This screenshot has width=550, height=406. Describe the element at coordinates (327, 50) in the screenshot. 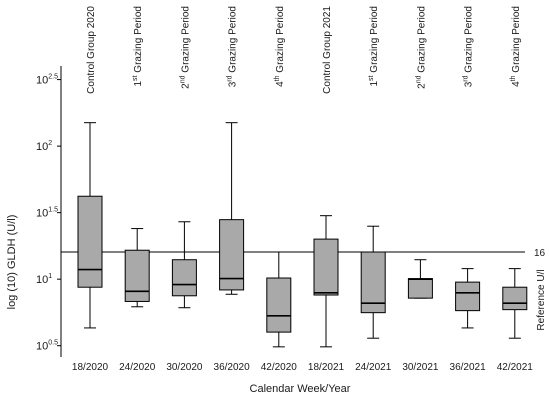

I see `group-label: Control Group 2021` at that location.